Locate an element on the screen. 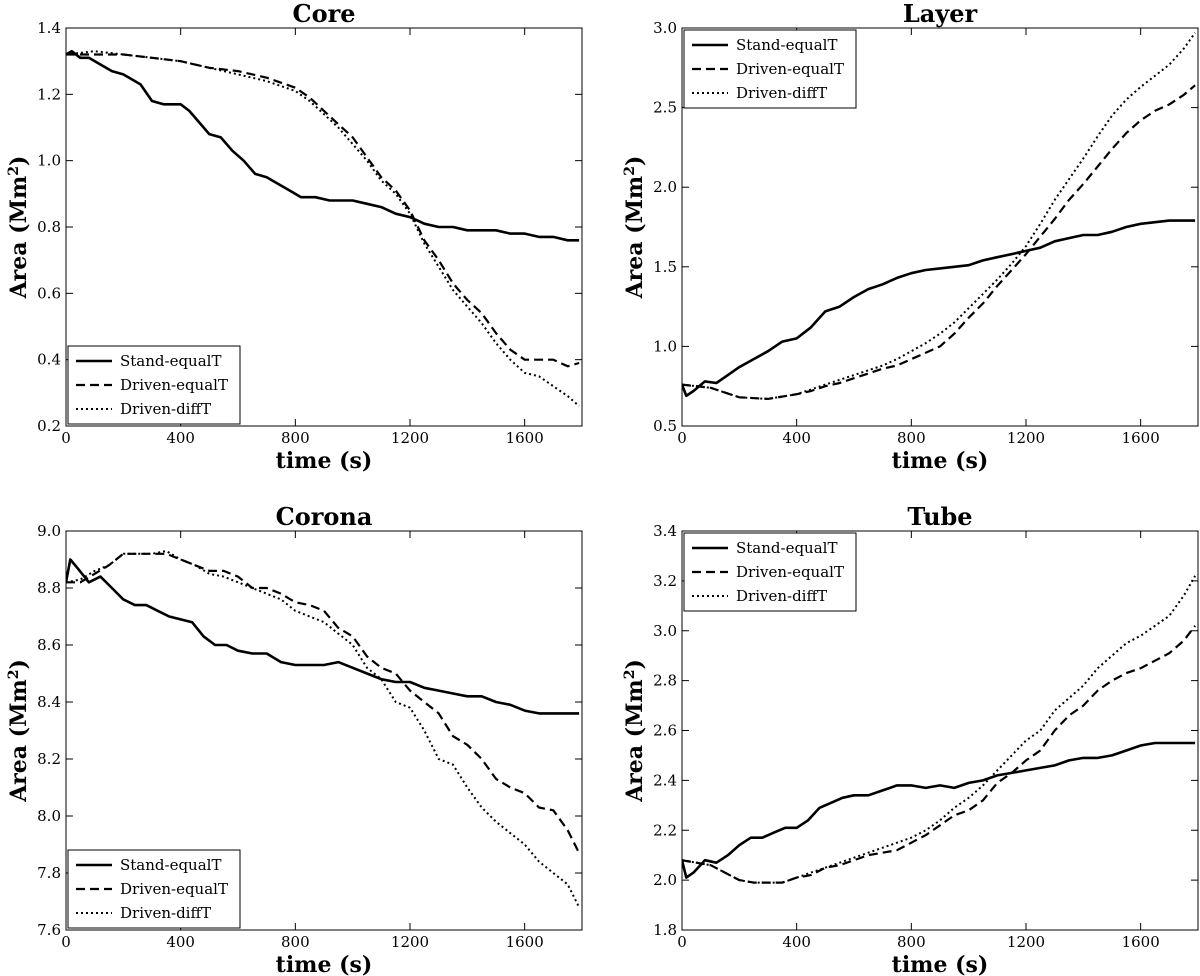 This screenshot has width=1200, height=976. panel-title: Tube is located at coordinates (939, 516).